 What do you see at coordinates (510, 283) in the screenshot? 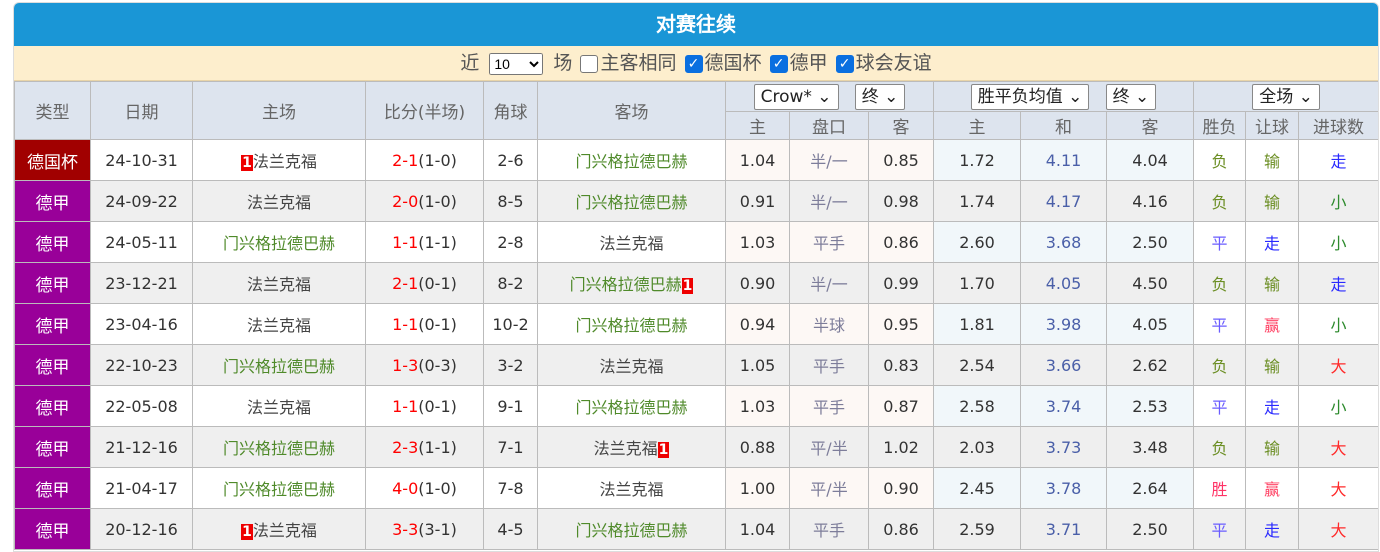
I see `corner-score: 8-2` at bounding box center [510, 283].